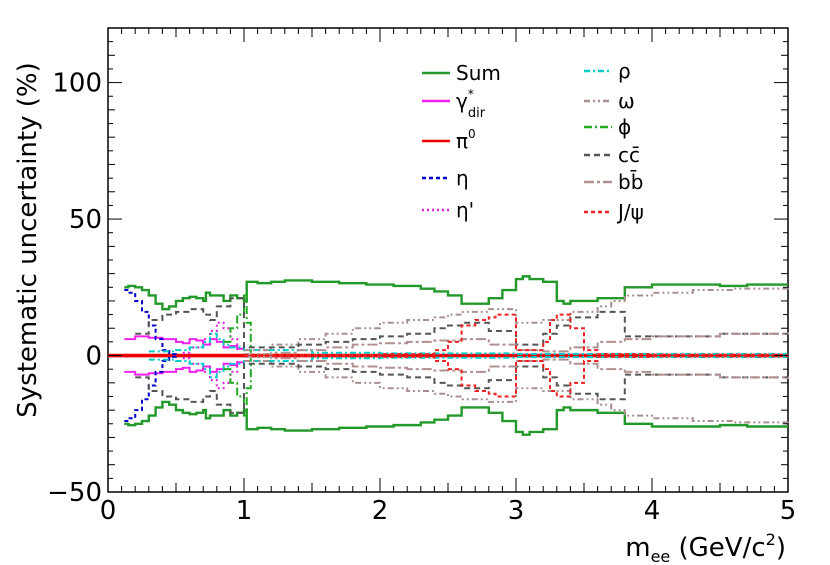 This screenshot has height=565, width=830. Describe the element at coordinates (788, 511) in the screenshot. I see `x-tick-label: 5` at that location.